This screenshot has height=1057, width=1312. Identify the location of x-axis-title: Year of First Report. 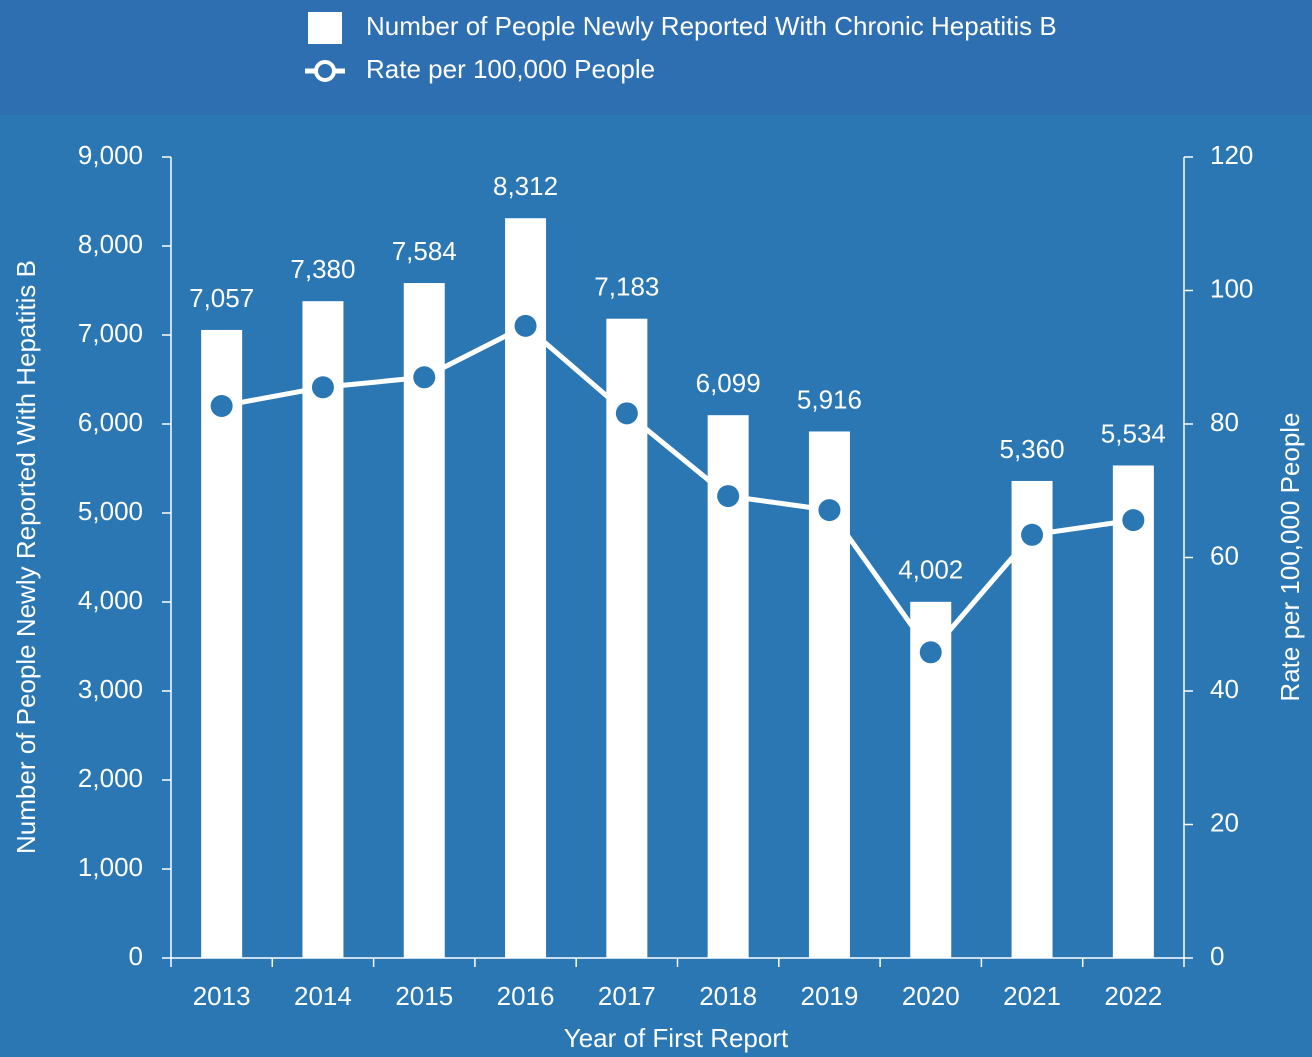
(676, 1038).